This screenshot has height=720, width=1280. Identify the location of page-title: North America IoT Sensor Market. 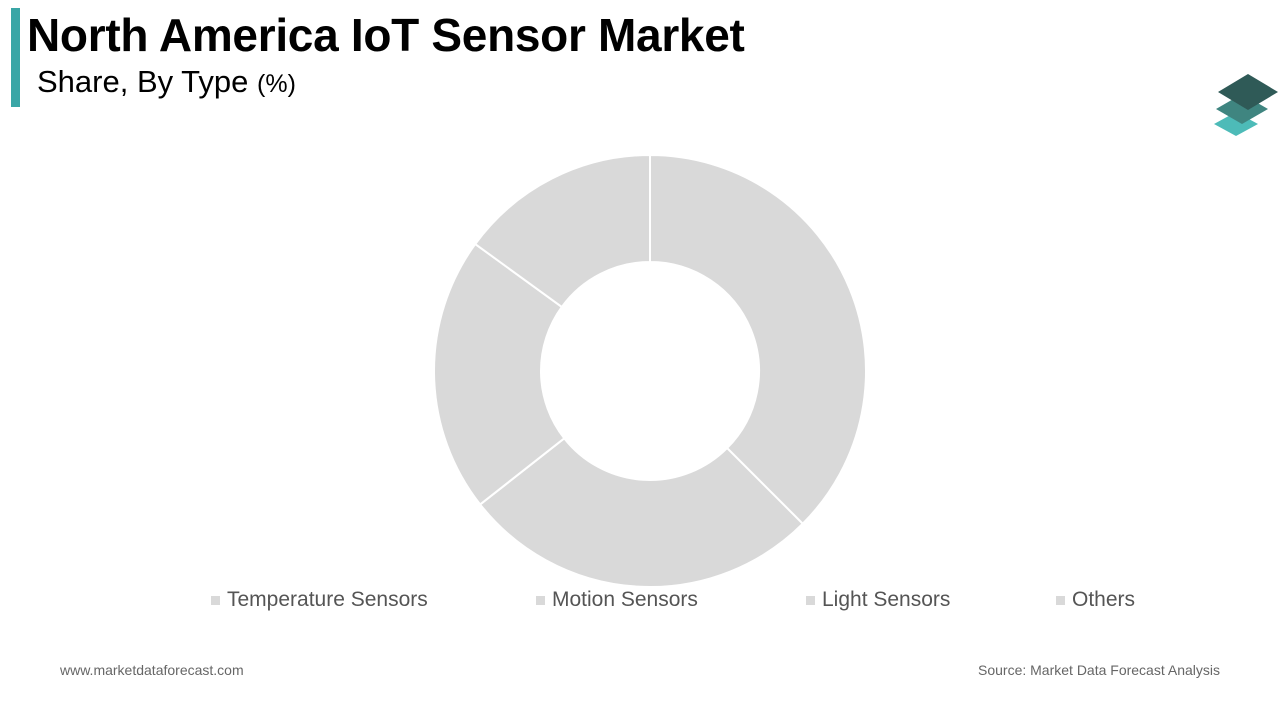
(386, 35).